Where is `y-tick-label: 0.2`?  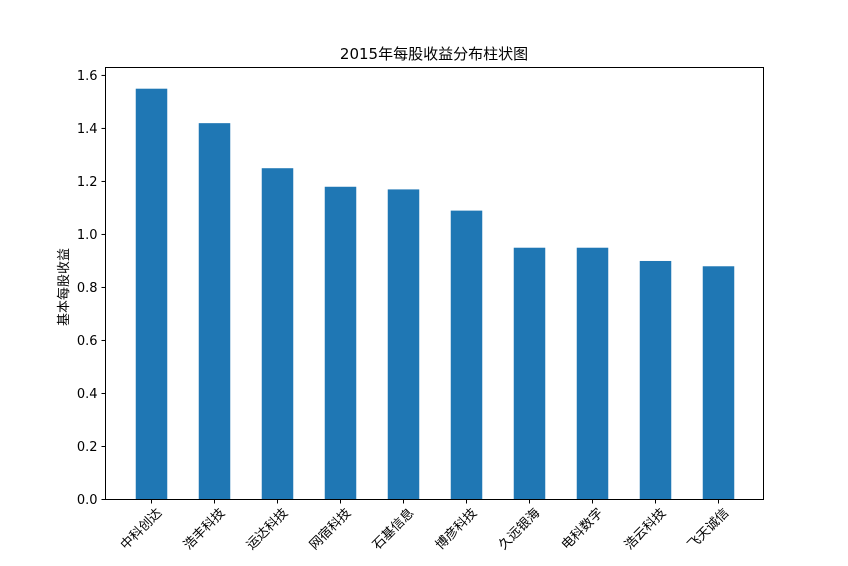
y-tick-label: 0.2 is located at coordinates (87, 447).